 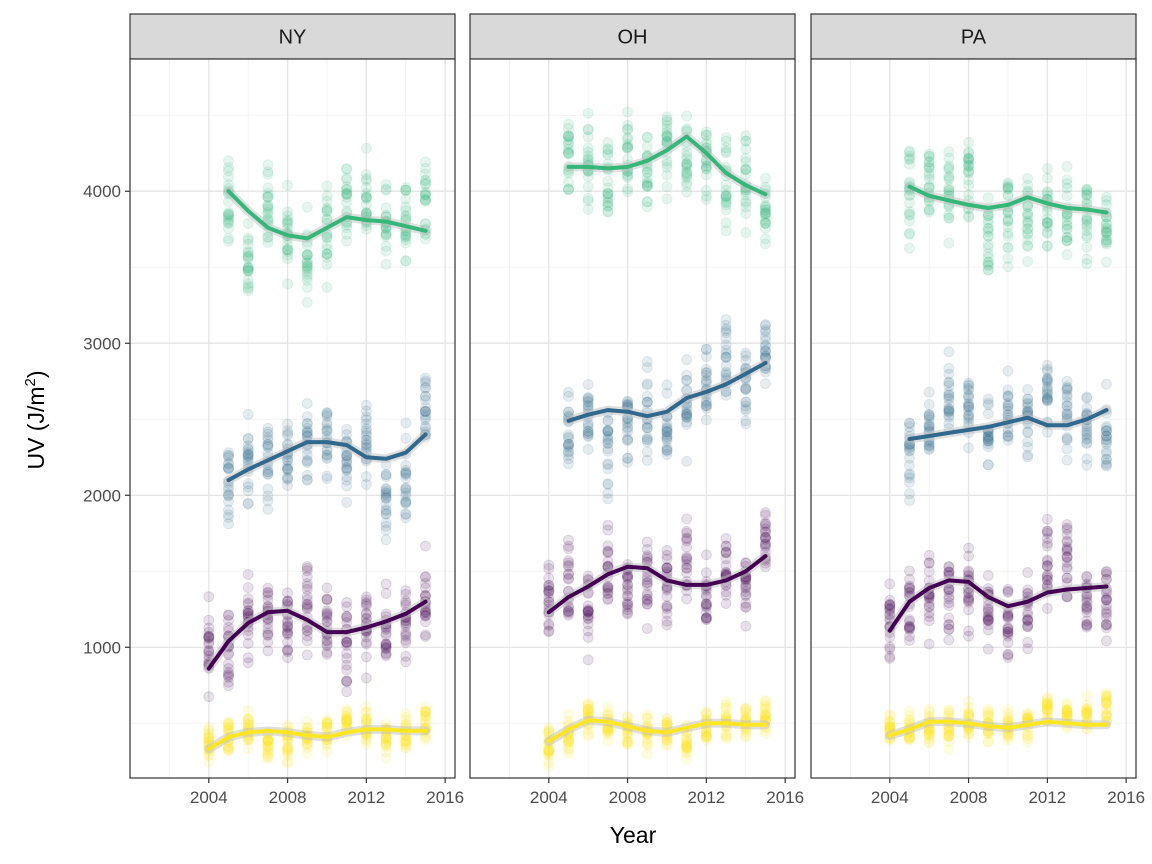 What do you see at coordinates (633, 835) in the screenshot?
I see `x-axis-title: Year` at bounding box center [633, 835].